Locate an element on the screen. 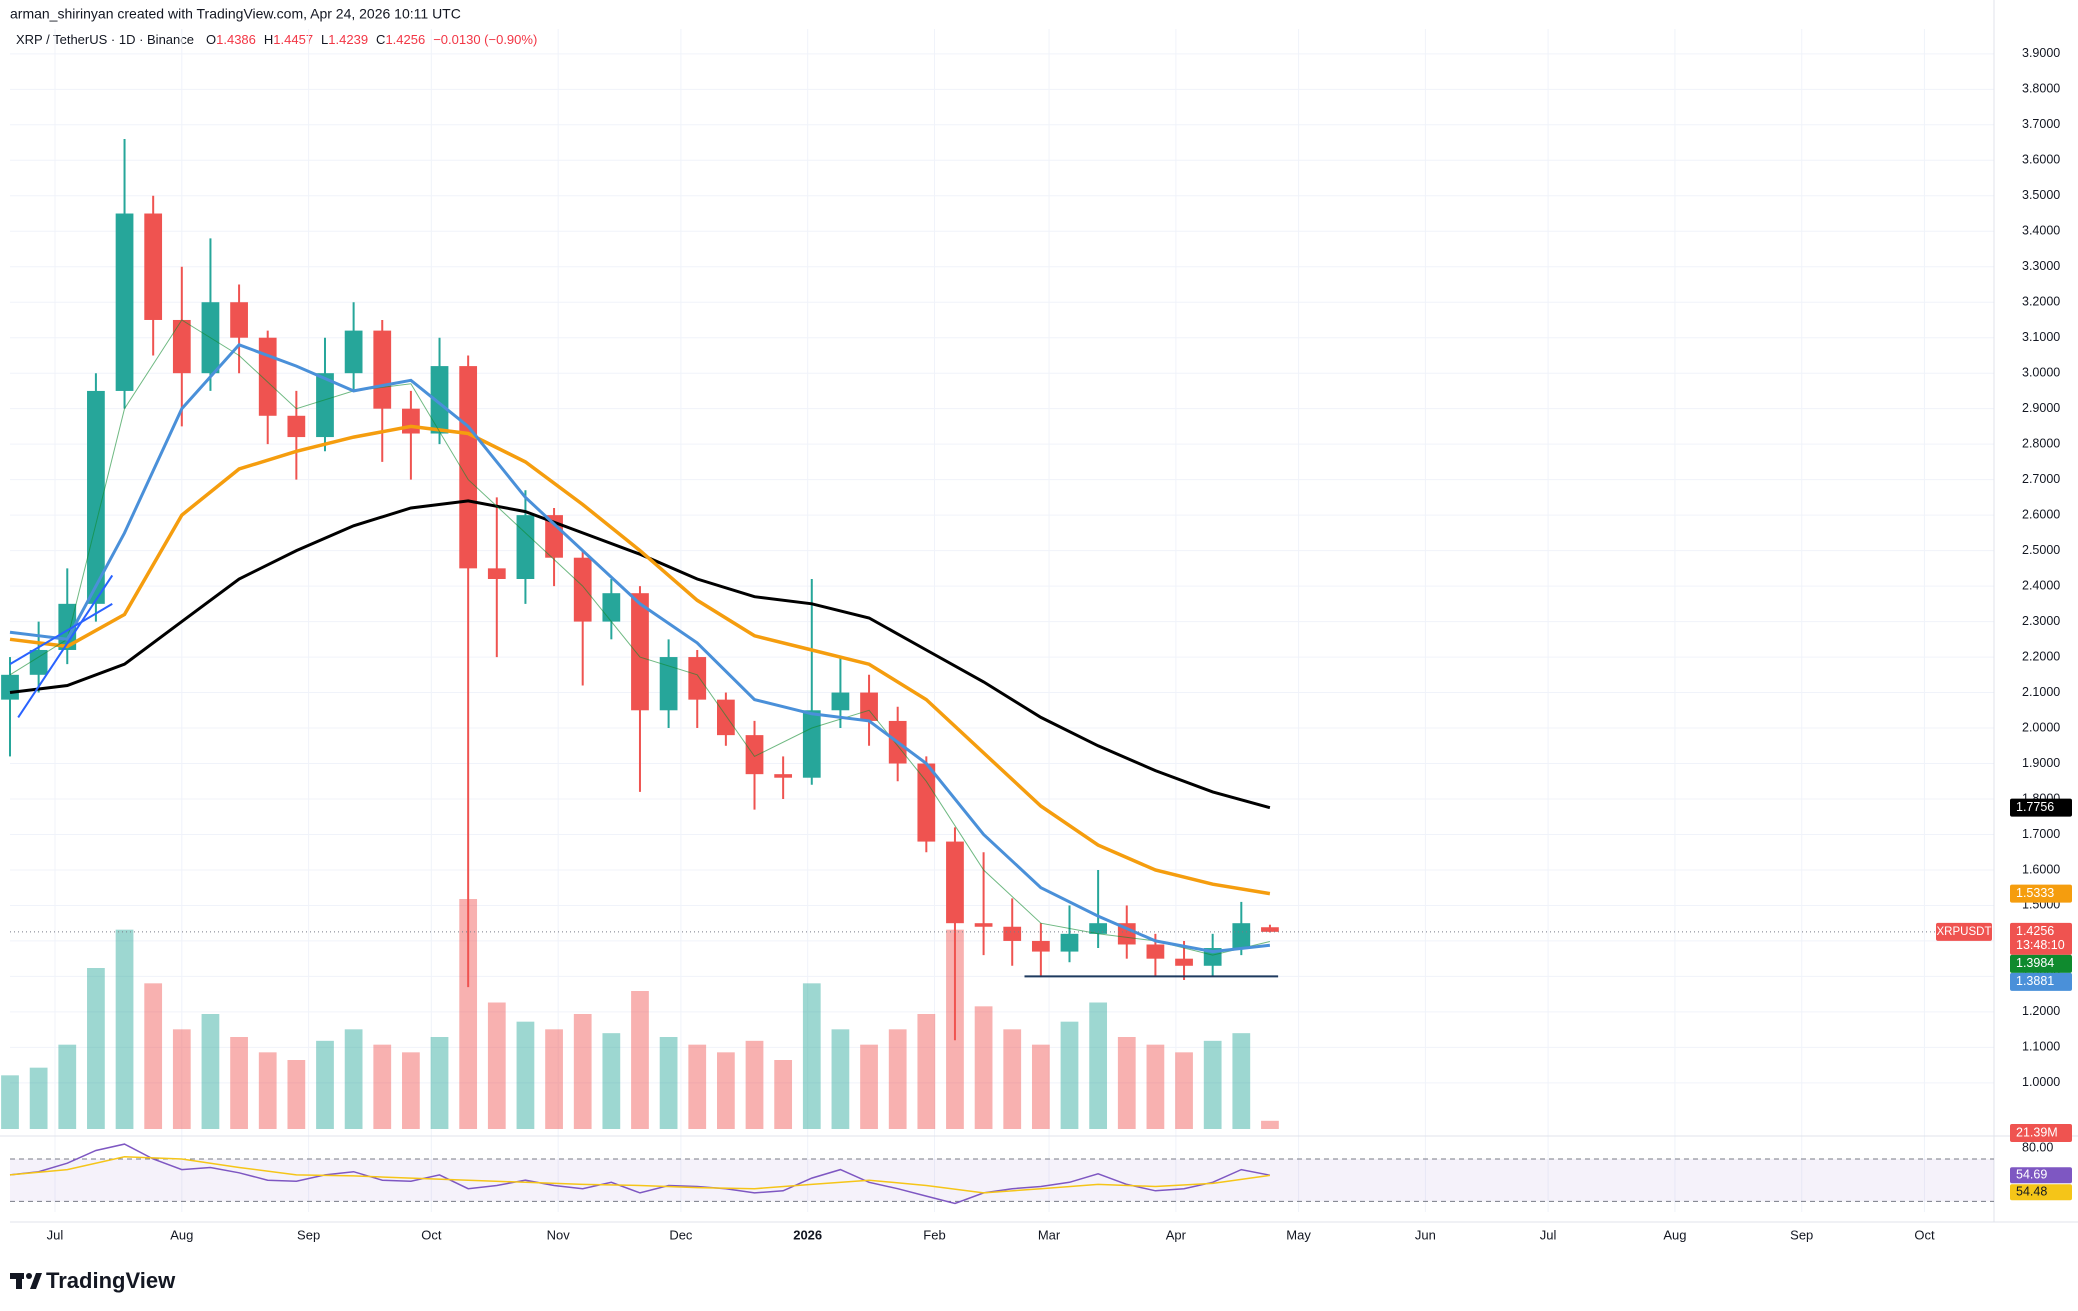  y-tick-label: 3.6000 is located at coordinates (2041, 160).